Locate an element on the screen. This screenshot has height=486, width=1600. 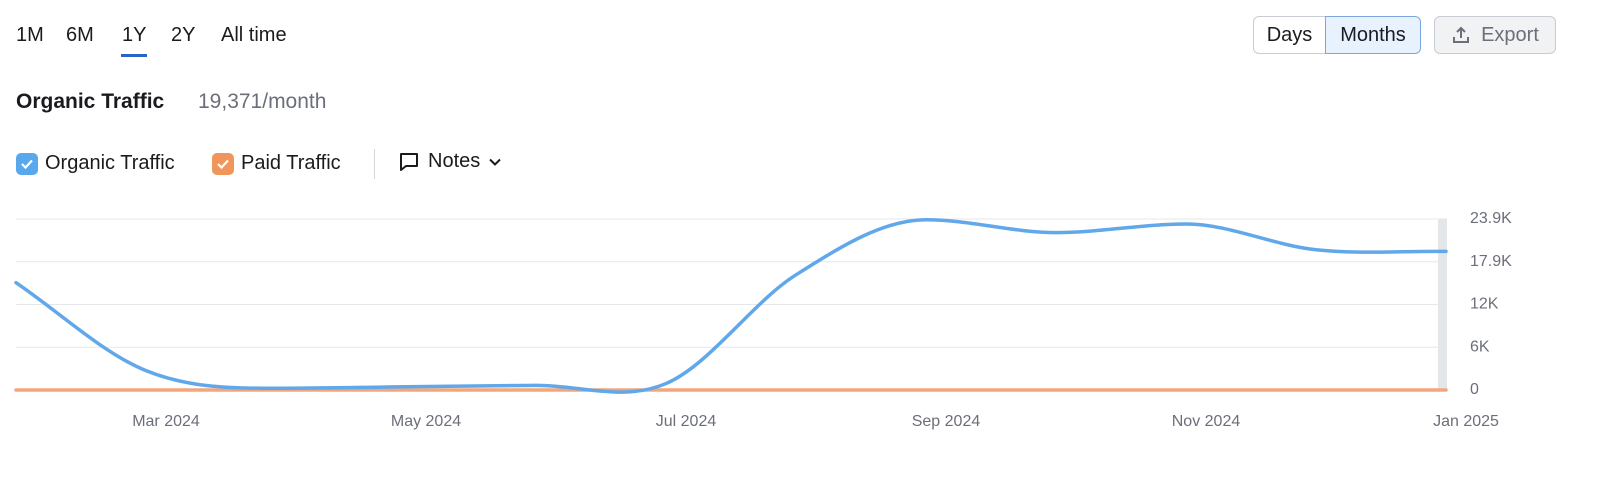
x-tick-label: May 2024 is located at coordinates (426, 421).